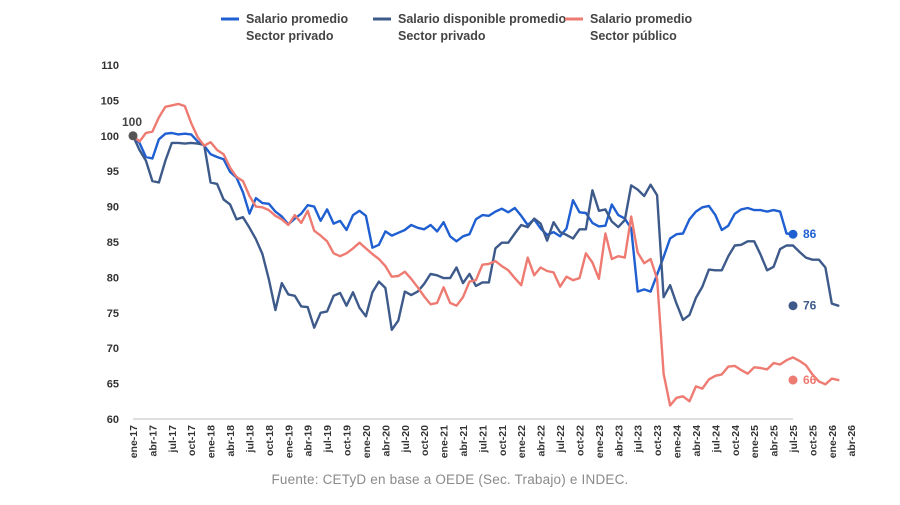  I want to click on x-tick-label: abr-22, so click(542, 441).